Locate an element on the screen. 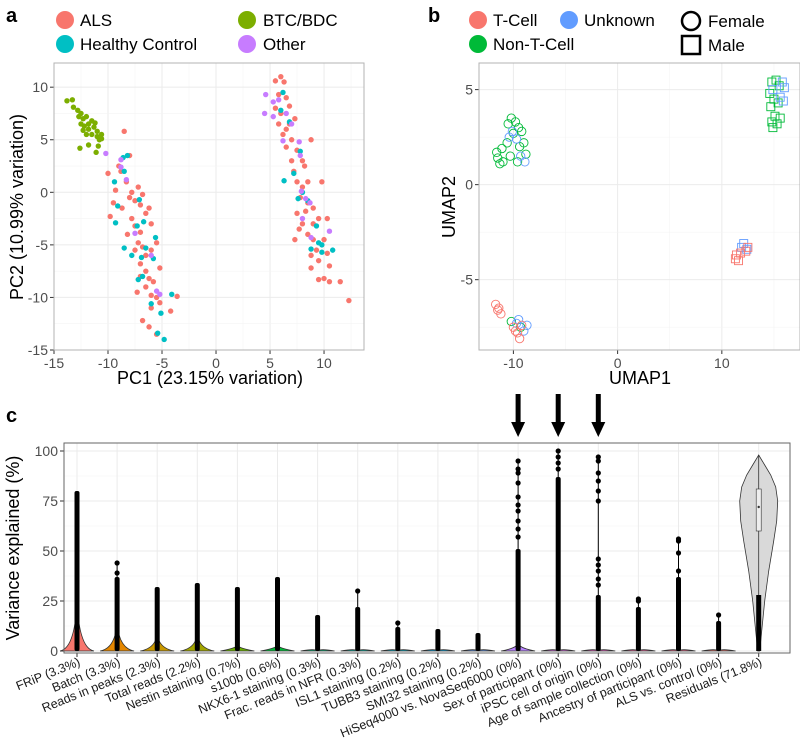 The image size is (800, 745). y-tick-label: 75 is located at coordinates (50, 501).